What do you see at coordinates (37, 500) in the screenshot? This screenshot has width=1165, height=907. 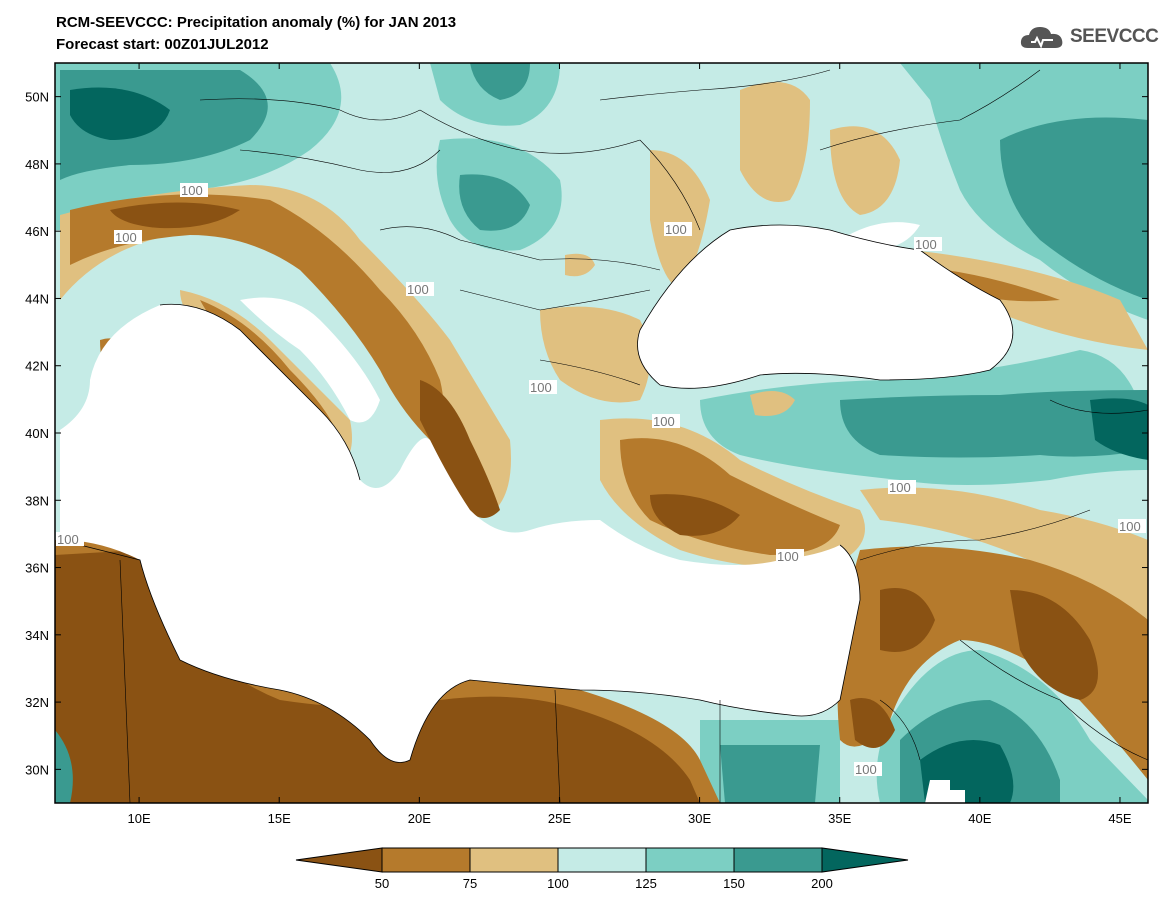 I see `lat-tick-label: 38N` at bounding box center [37, 500].